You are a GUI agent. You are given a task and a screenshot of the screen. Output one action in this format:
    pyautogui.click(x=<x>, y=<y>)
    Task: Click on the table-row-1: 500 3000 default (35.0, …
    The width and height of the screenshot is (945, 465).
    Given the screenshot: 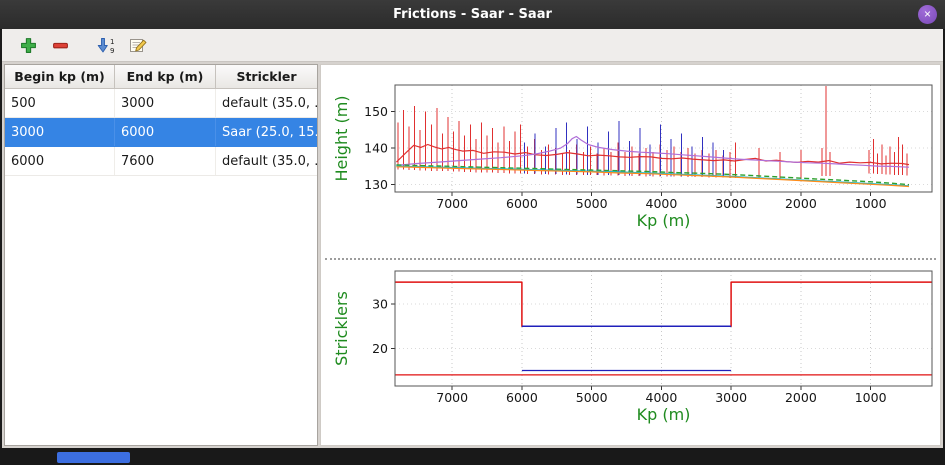 What is the action you would take?
    pyautogui.click(x=161, y=103)
    